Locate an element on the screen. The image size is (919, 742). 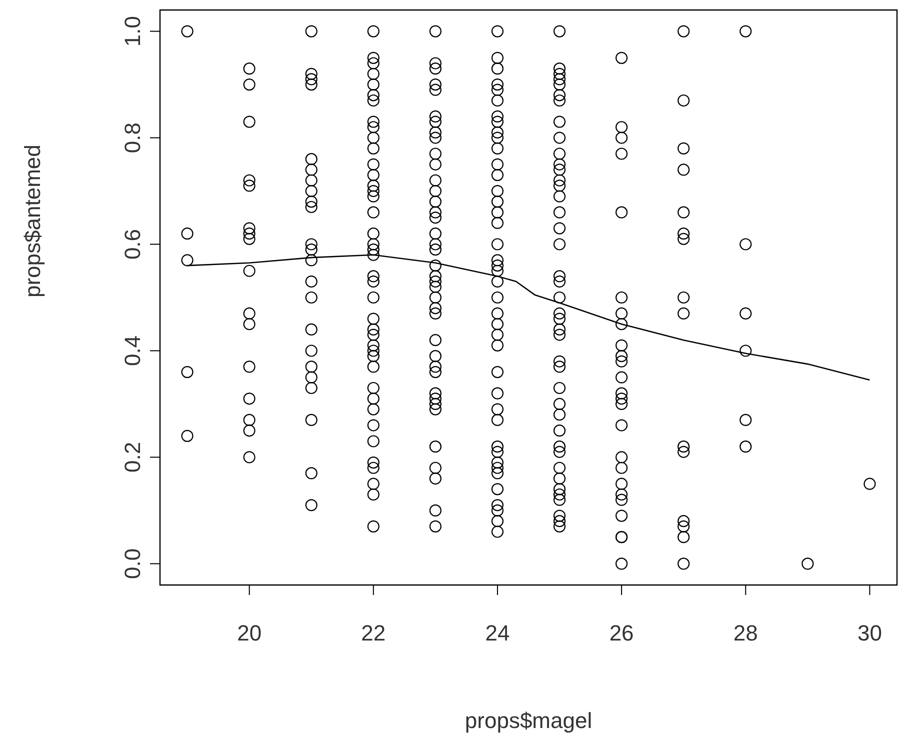
x-axis-title: props$magel is located at coordinates (528, 720).